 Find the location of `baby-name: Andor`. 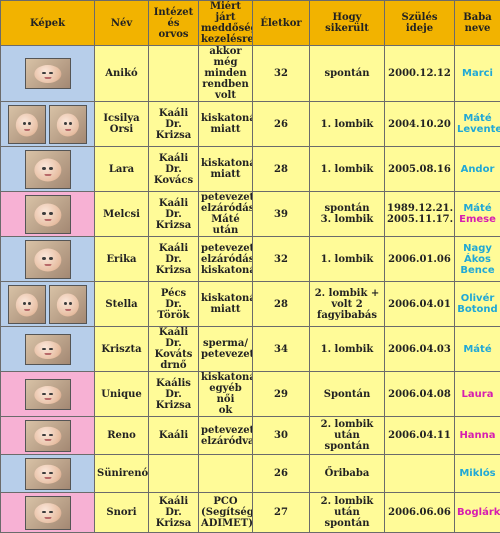

baby-name: Andor is located at coordinates (478, 169).